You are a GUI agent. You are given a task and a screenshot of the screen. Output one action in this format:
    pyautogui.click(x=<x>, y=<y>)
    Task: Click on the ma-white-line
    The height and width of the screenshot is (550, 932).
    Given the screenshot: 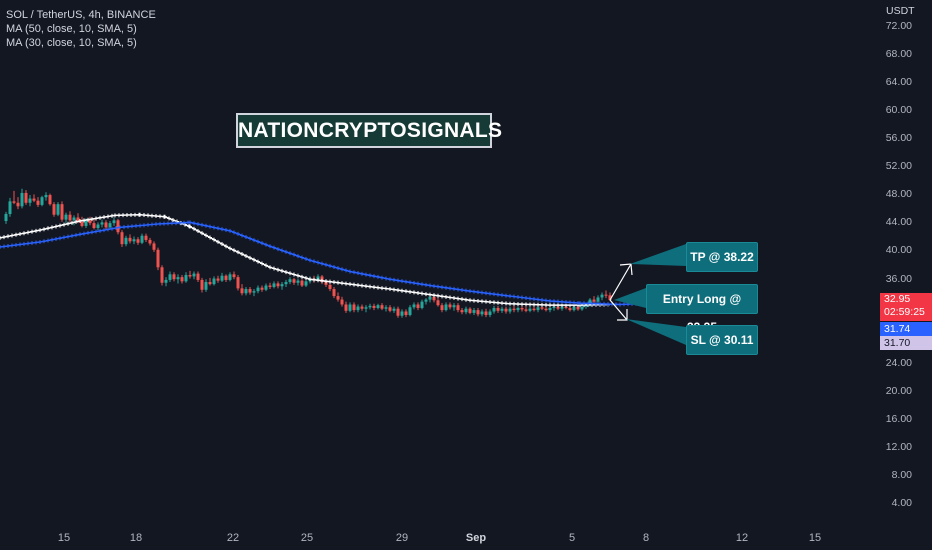 What is the action you would take?
    pyautogui.click(x=305, y=260)
    